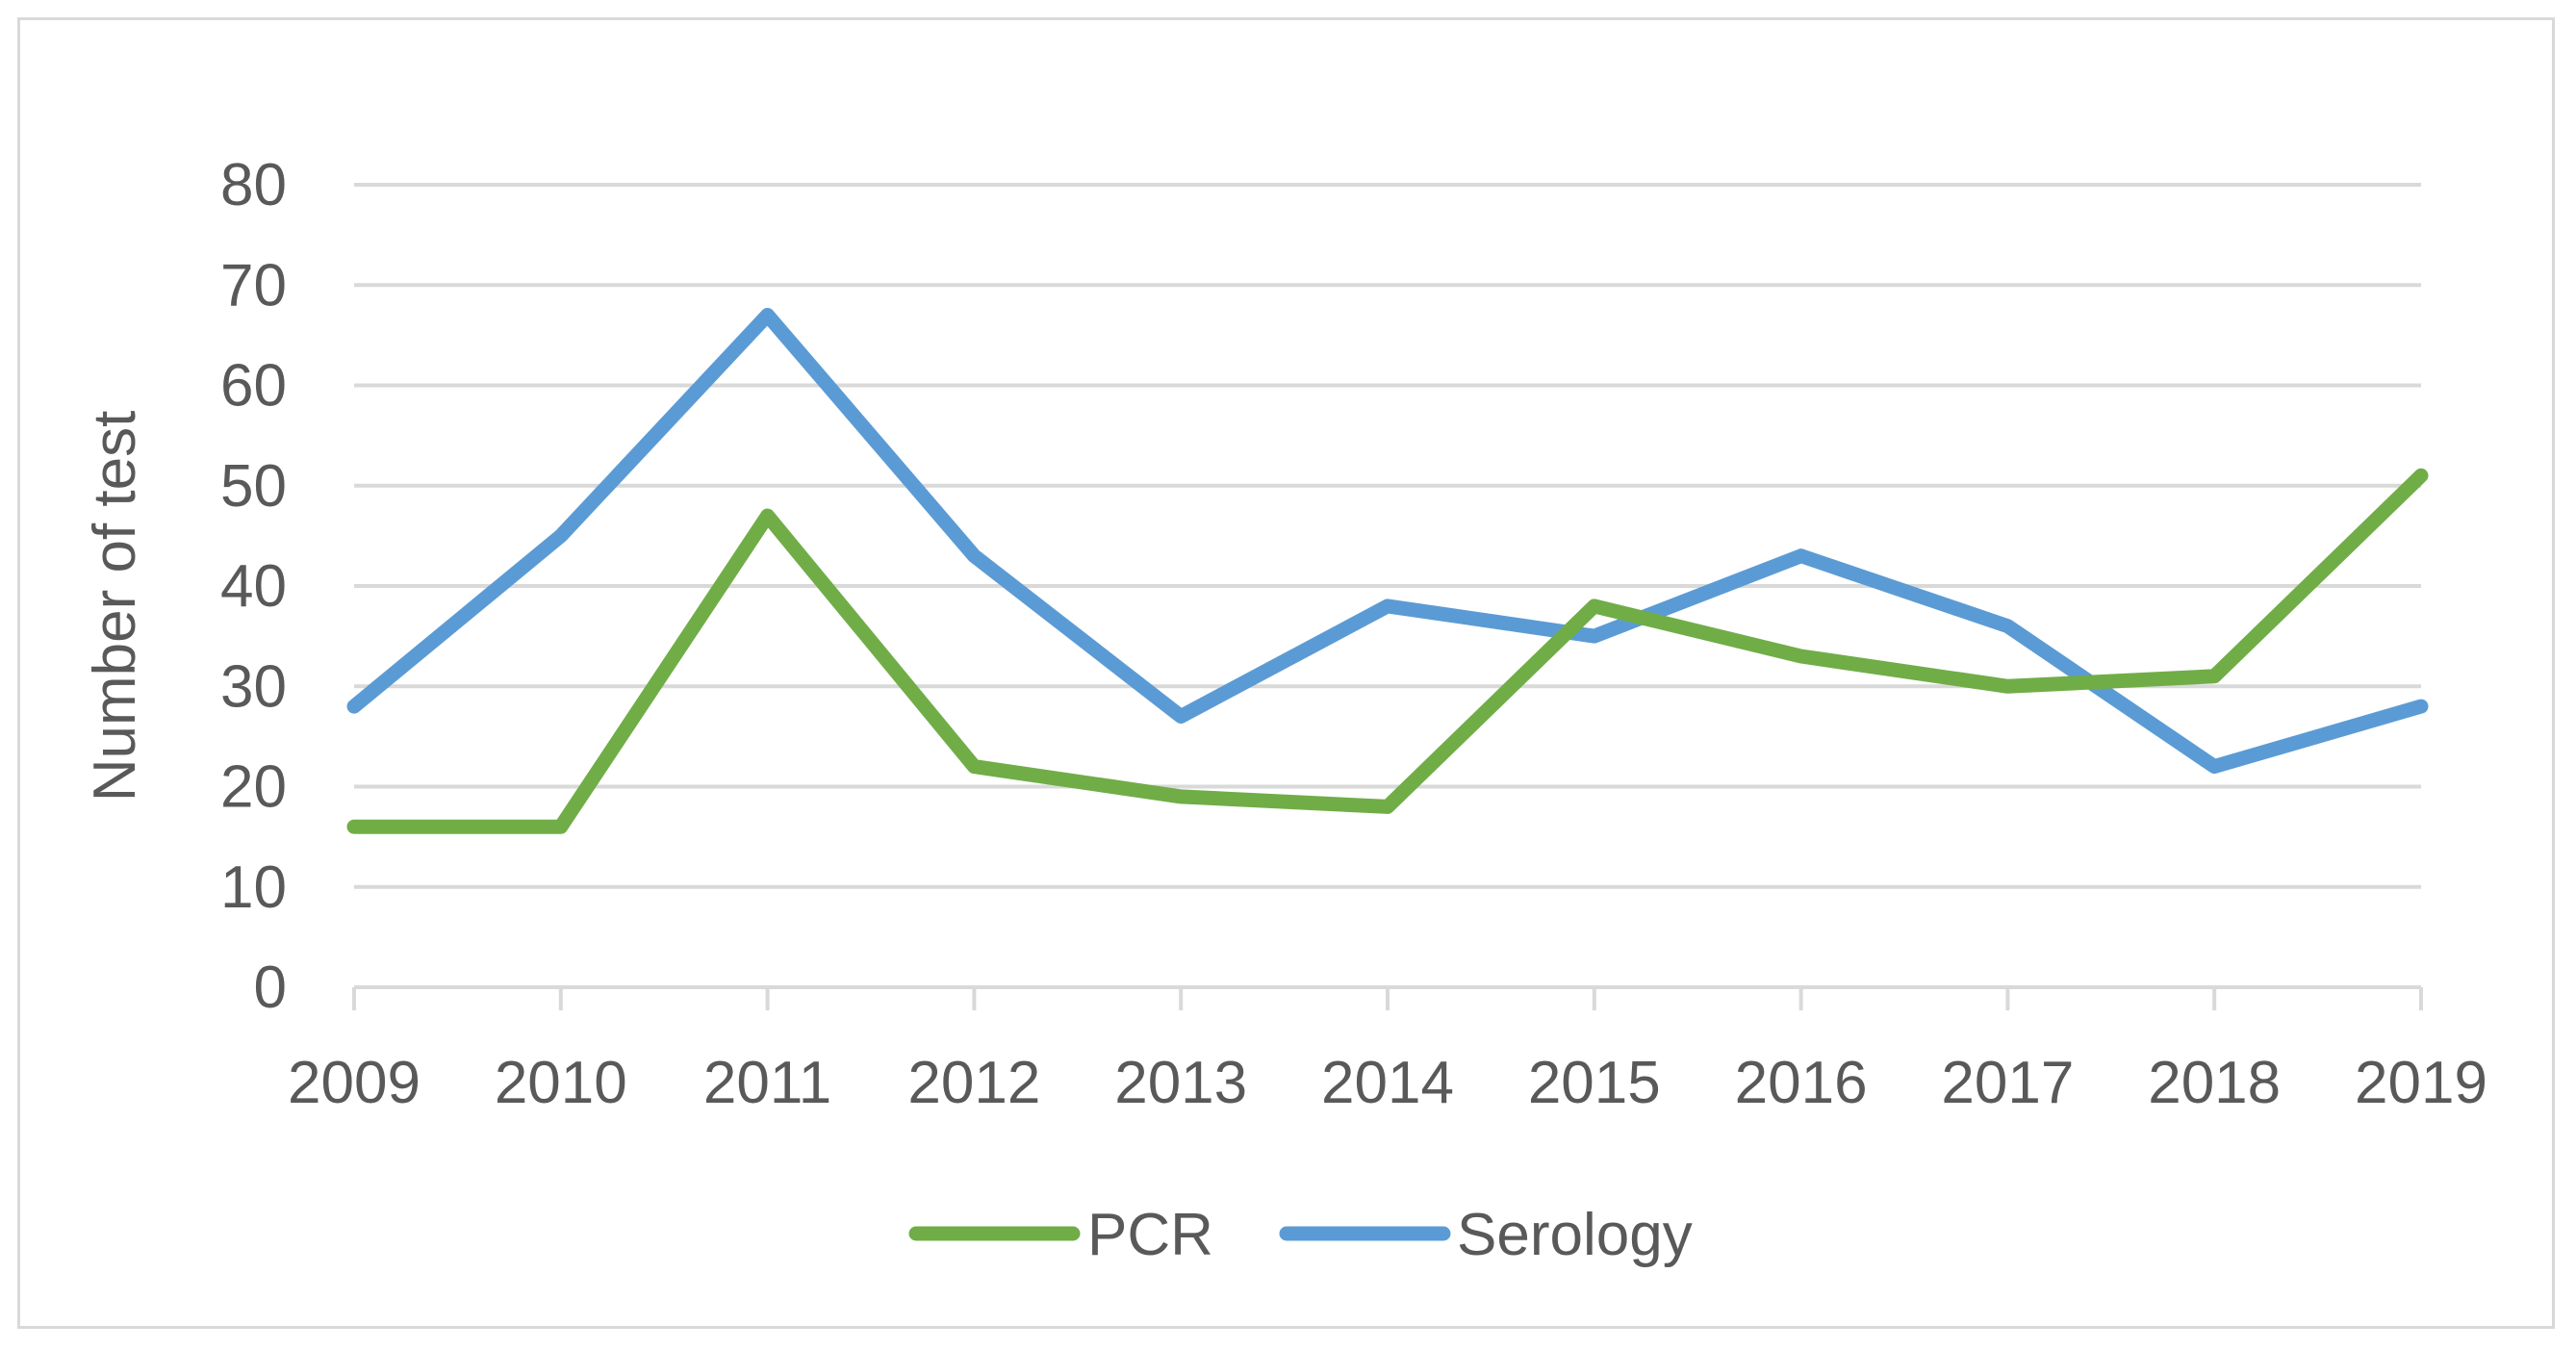 This screenshot has height=1350, width=2576. Describe the element at coordinates (2421, 1083) in the screenshot. I see `x-tick-label: 2019` at that location.